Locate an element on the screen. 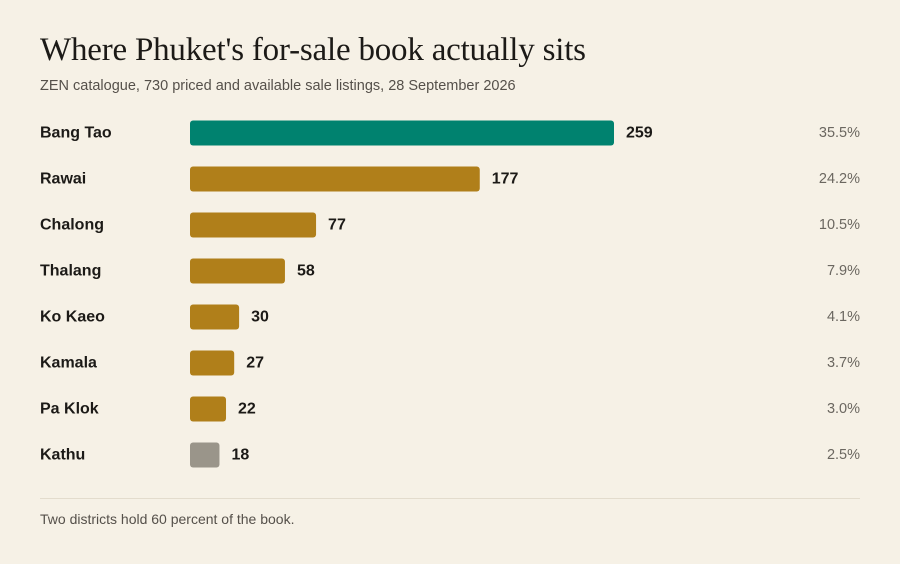  value-label: 58 is located at coordinates (306, 271).